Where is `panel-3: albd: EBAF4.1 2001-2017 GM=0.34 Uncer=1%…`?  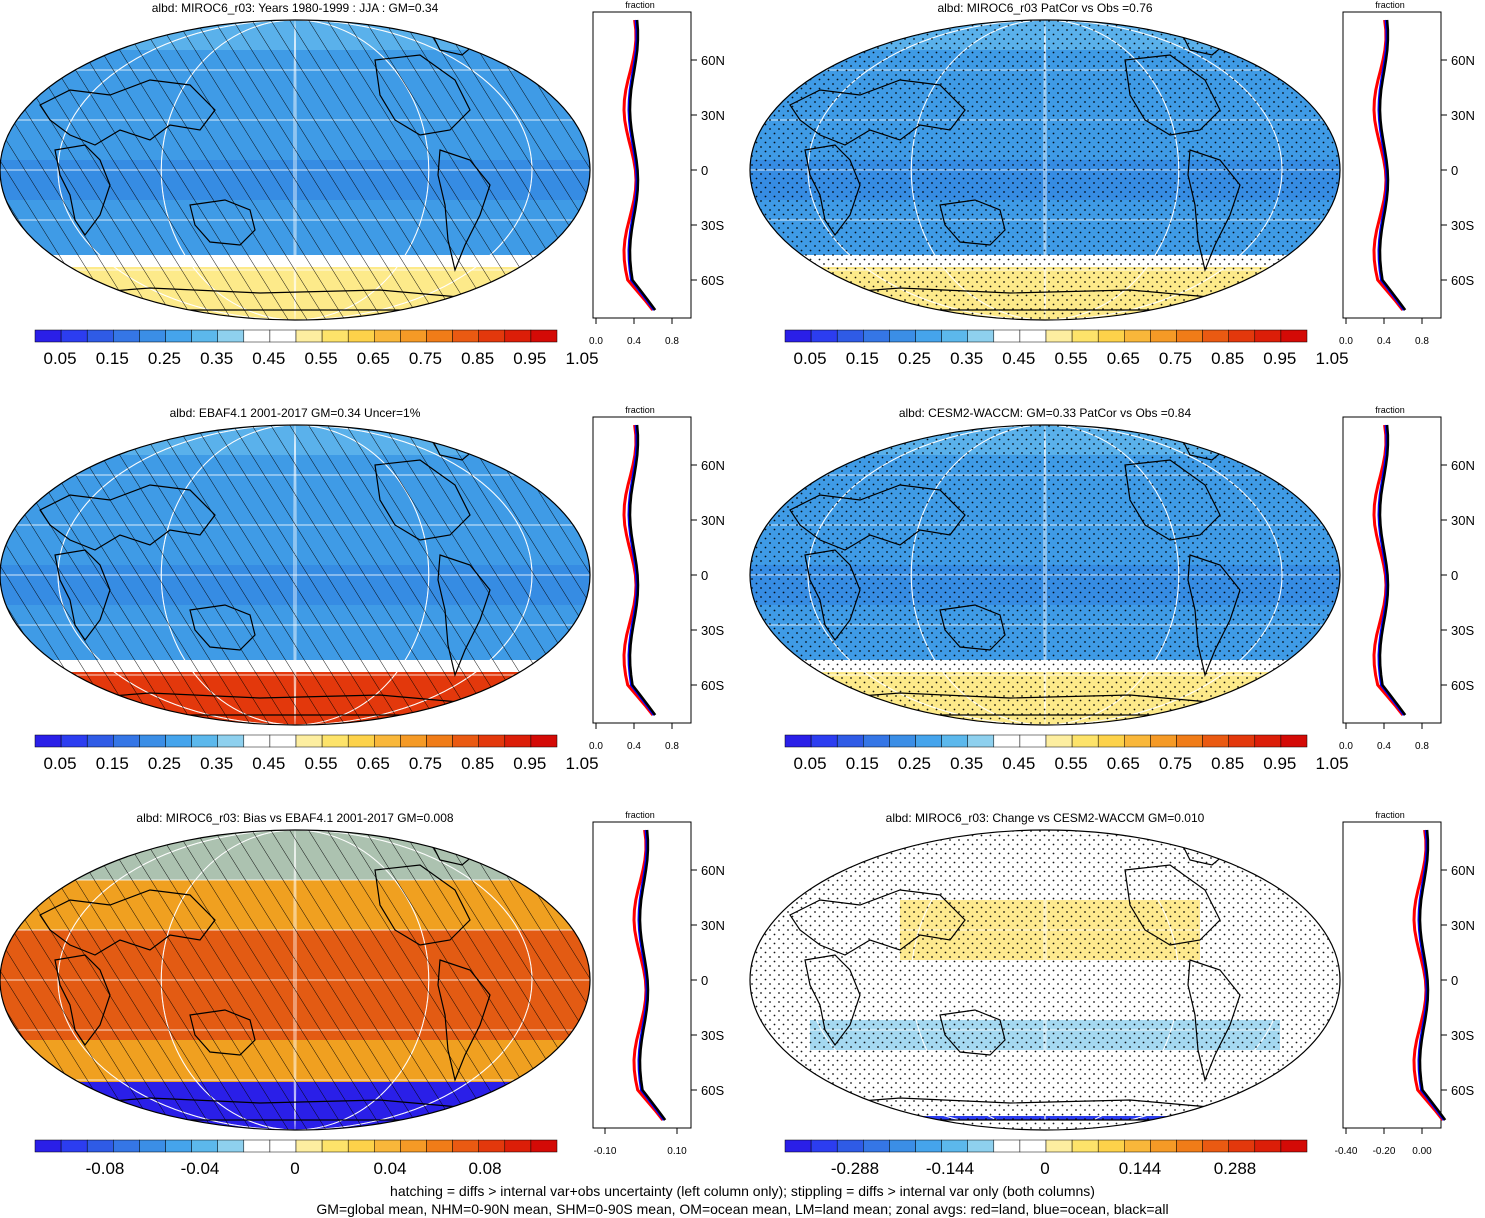
panel-3: albd: EBAF4.1 2001-2017 GM=0.34 Uncer=1%… is located at coordinates (362, 589).